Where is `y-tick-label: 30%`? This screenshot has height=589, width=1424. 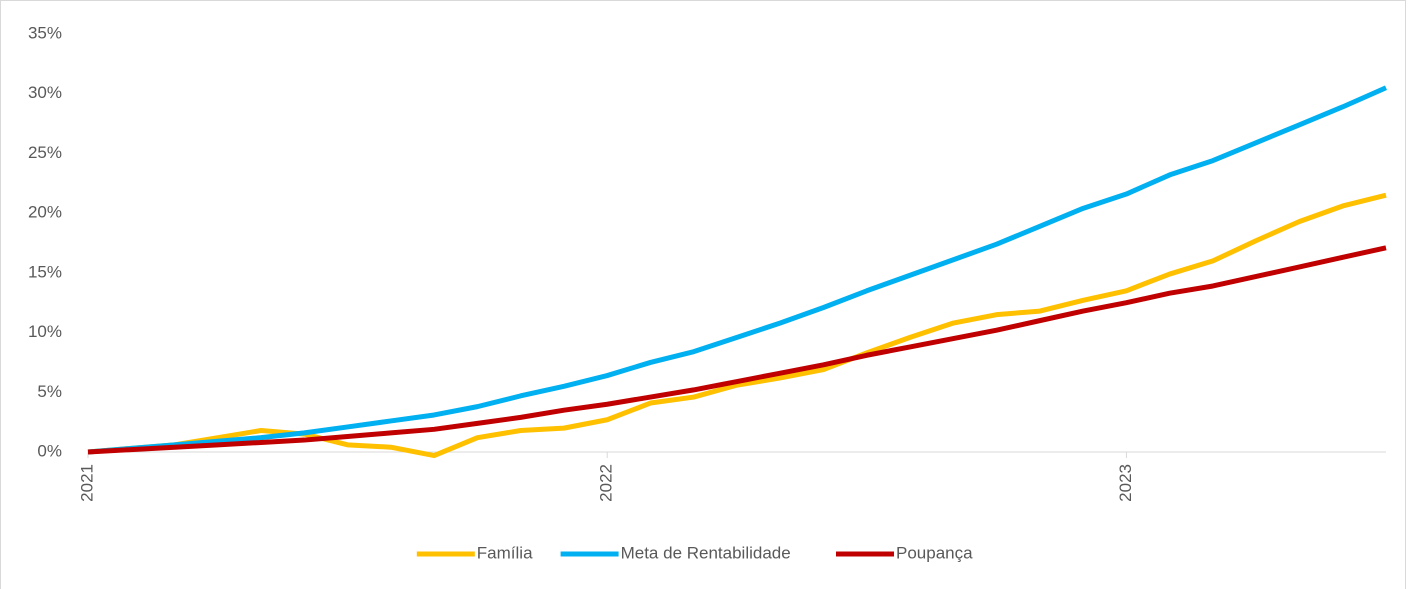
y-tick-label: 30% is located at coordinates (45, 92).